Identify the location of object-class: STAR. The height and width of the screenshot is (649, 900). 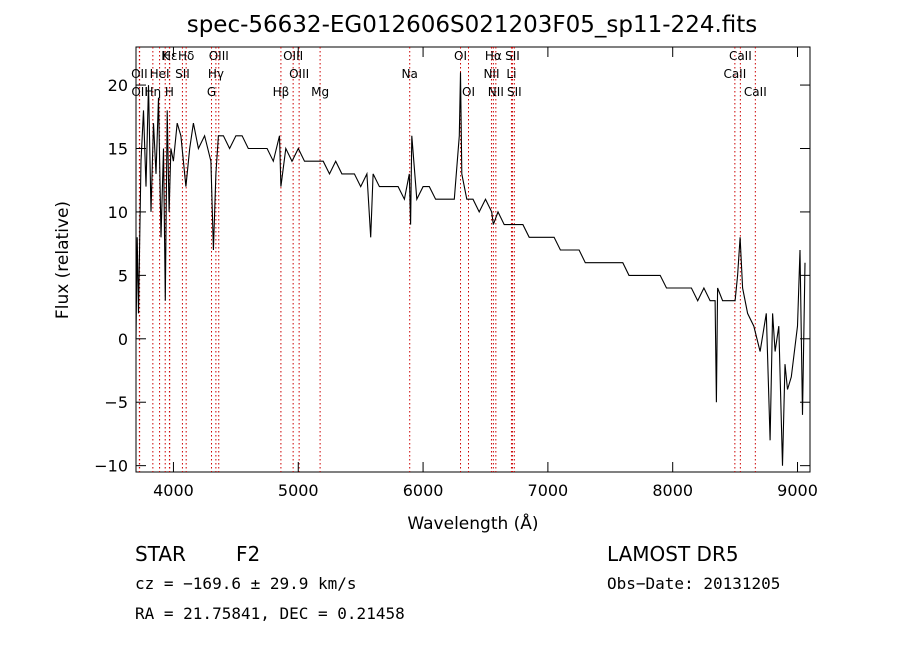
(160, 554).